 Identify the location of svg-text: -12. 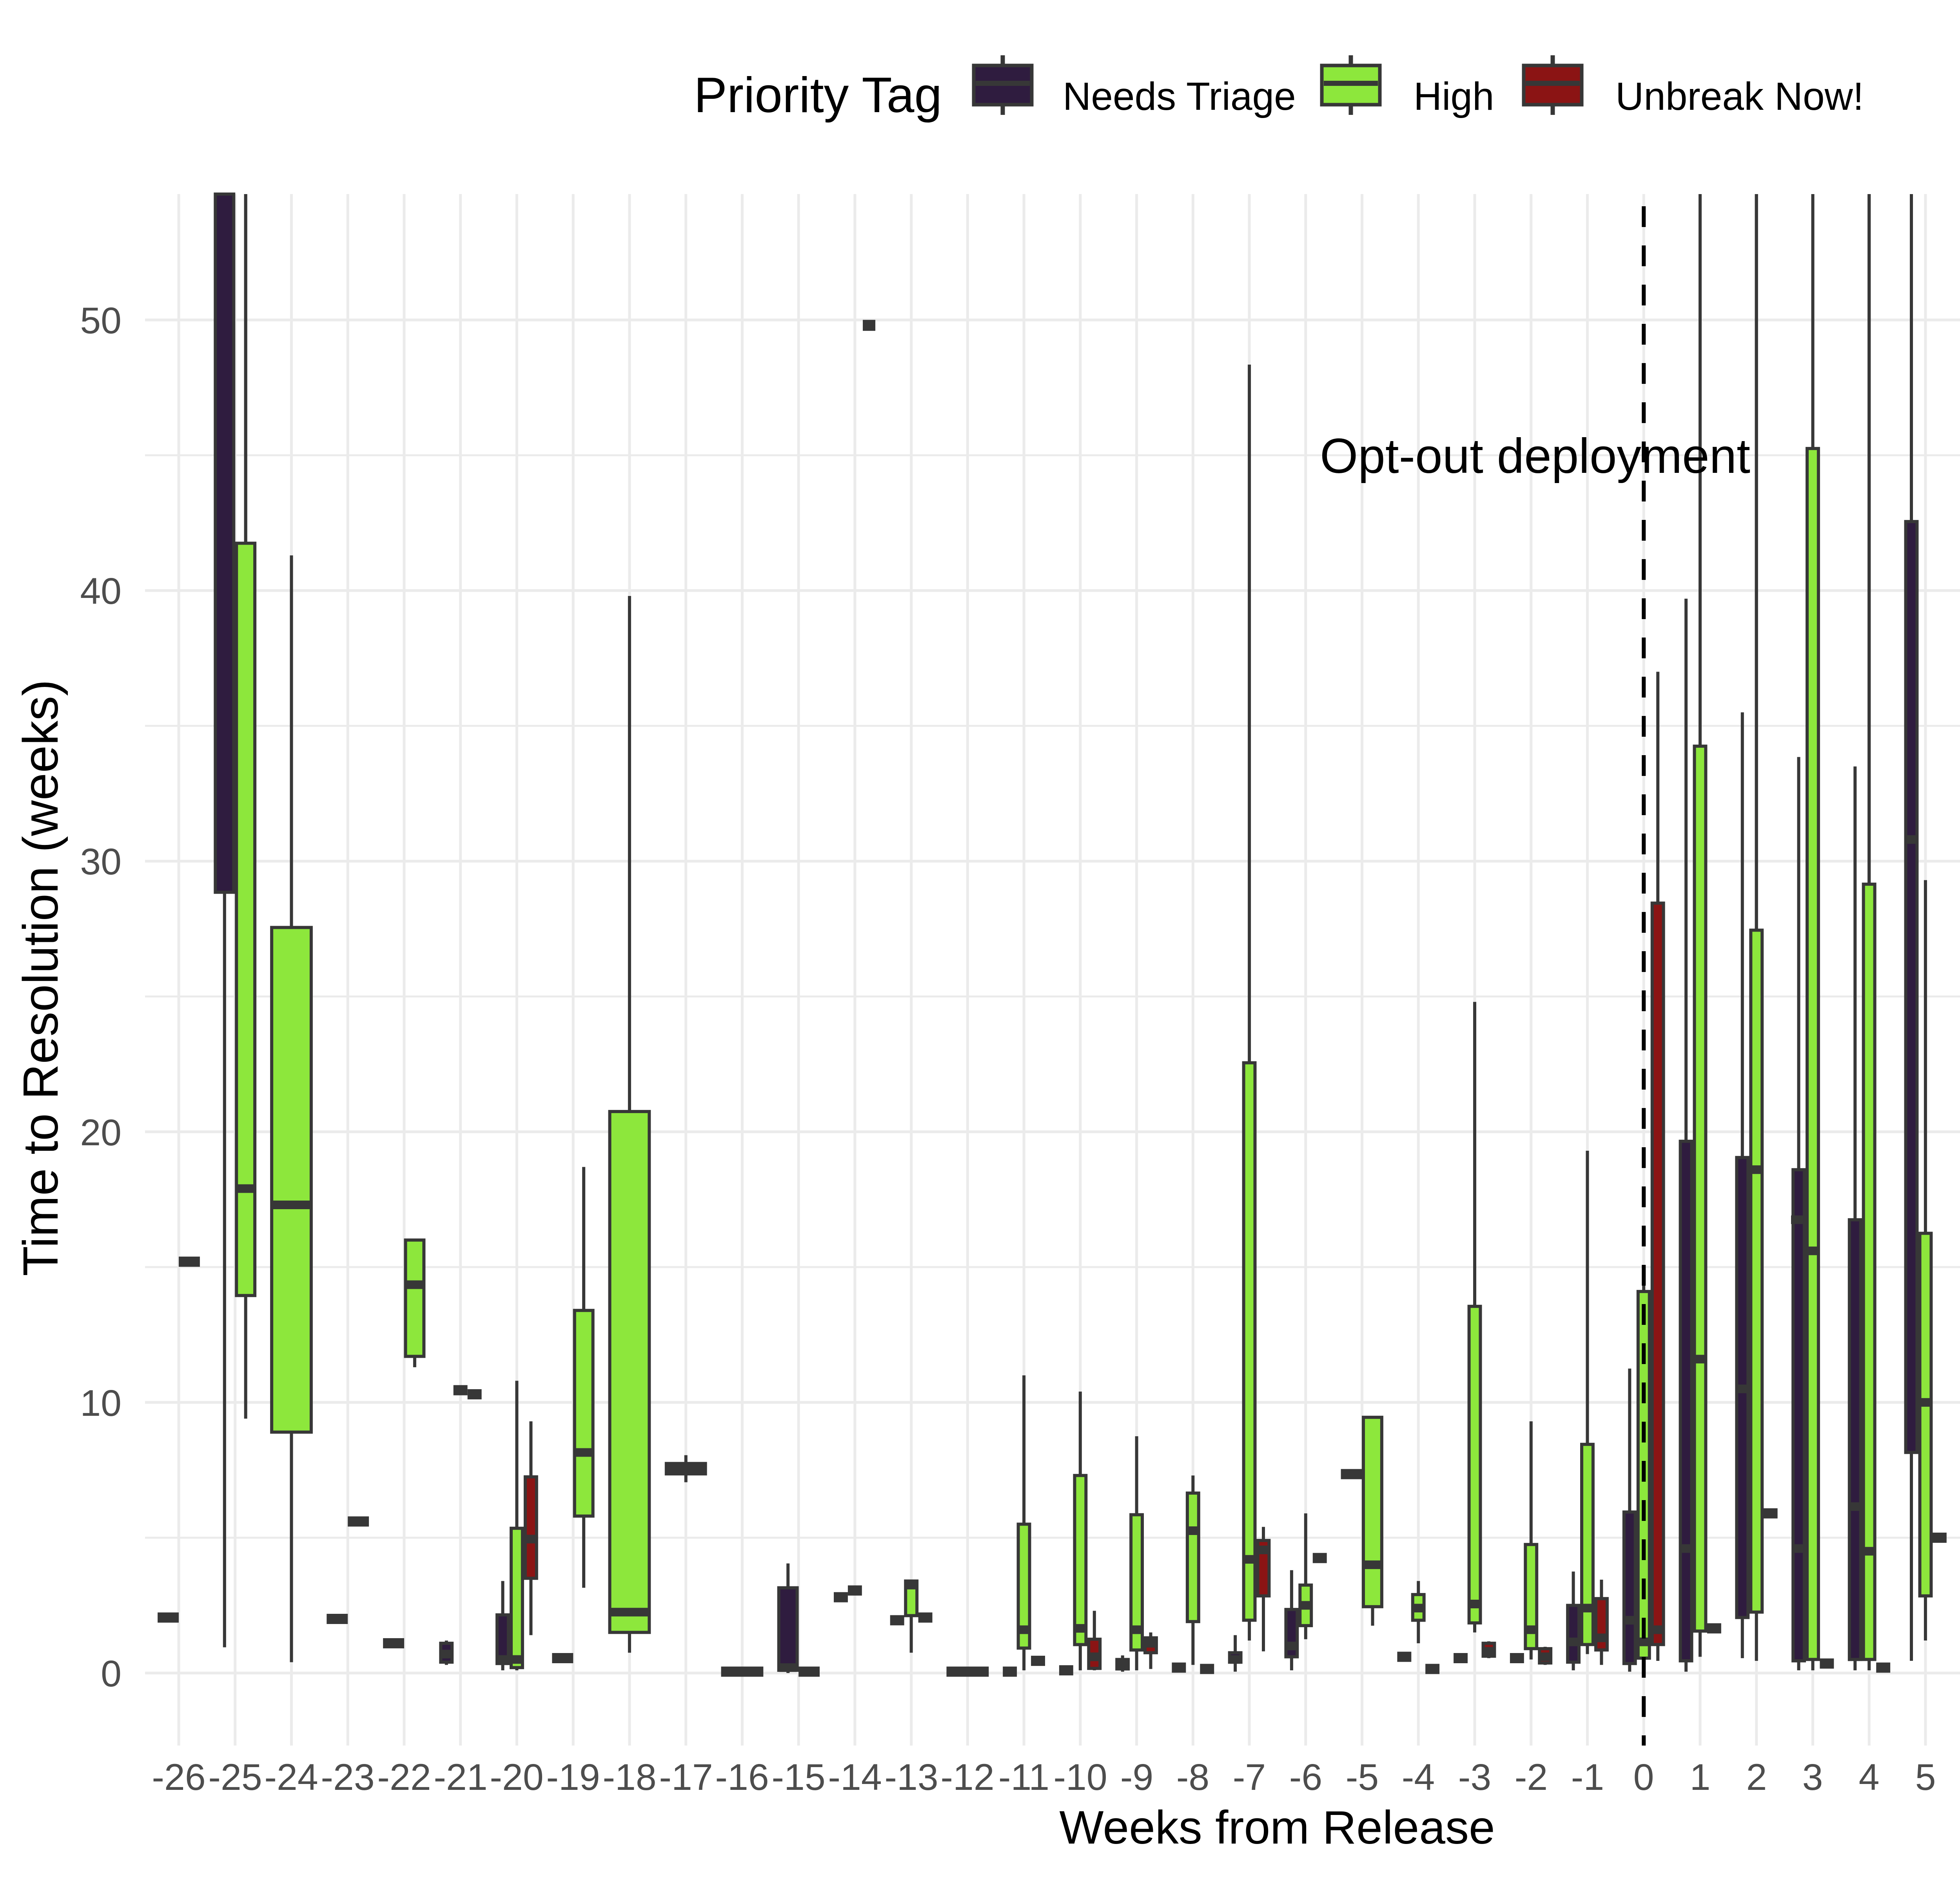
(967, 1777).